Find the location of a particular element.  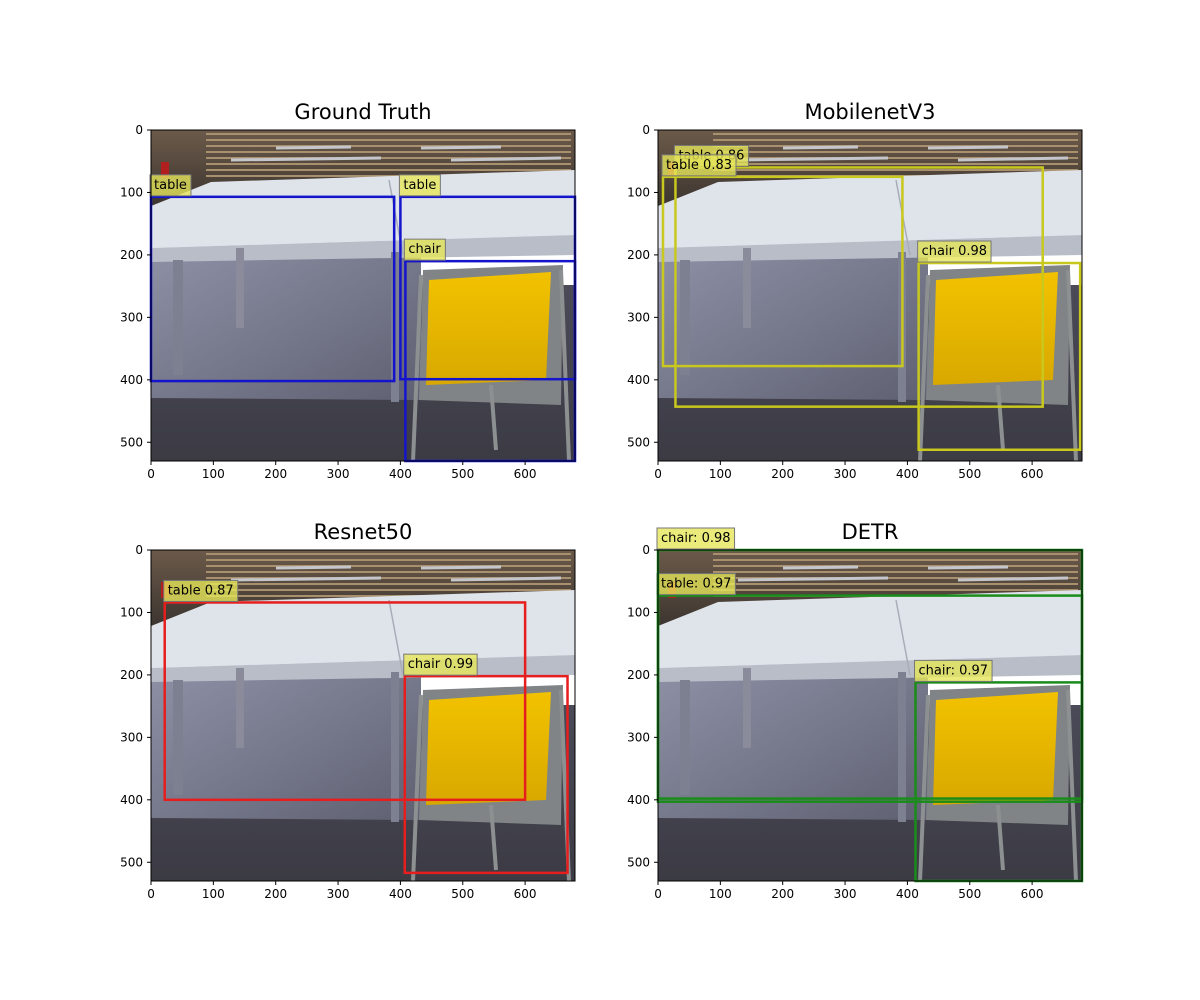

box-label-text: chair: 0.97 is located at coordinates (954, 670).